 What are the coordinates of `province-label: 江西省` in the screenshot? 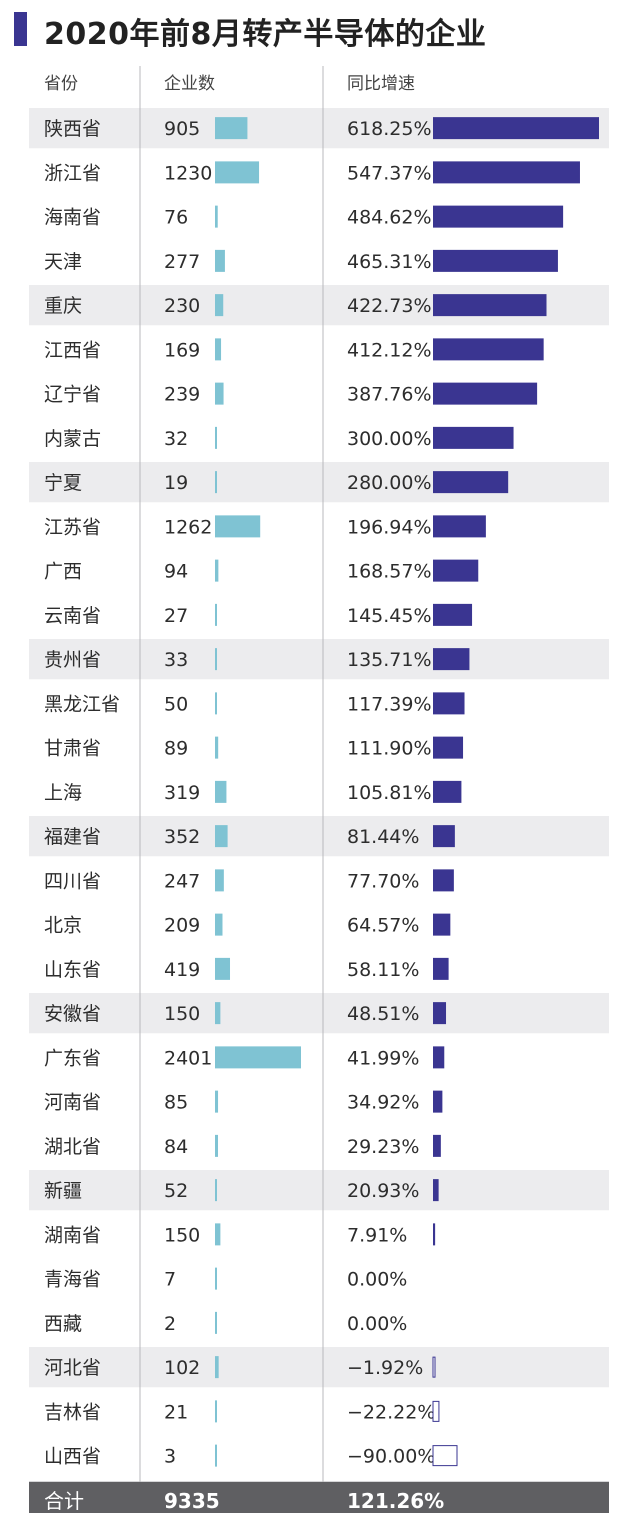 It's located at (72, 350).